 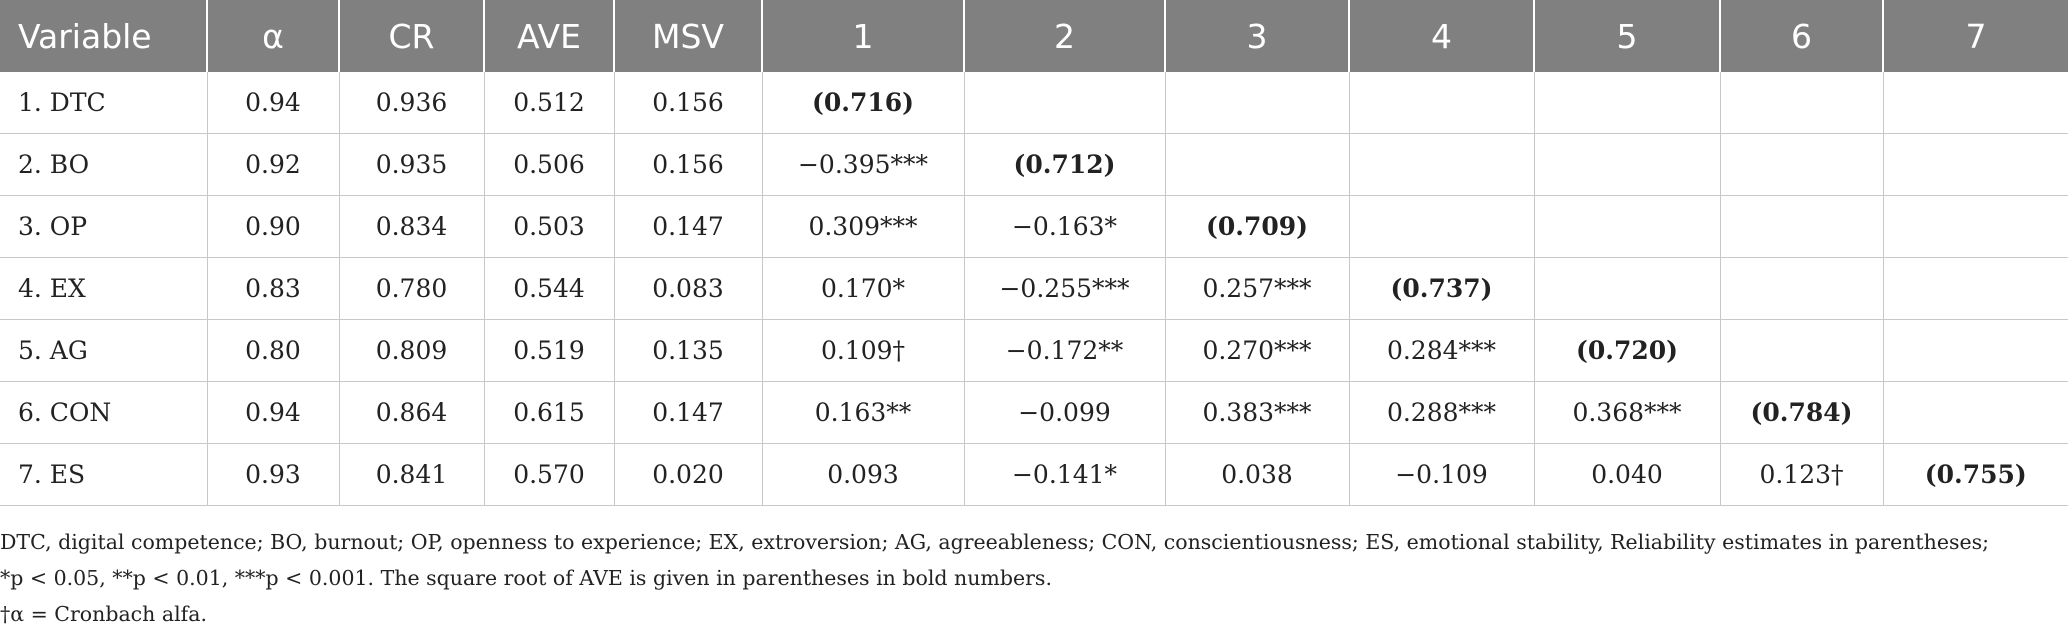 What do you see at coordinates (104, 412) in the screenshot?
I see `row-variable-label: 6. CON` at bounding box center [104, 412].